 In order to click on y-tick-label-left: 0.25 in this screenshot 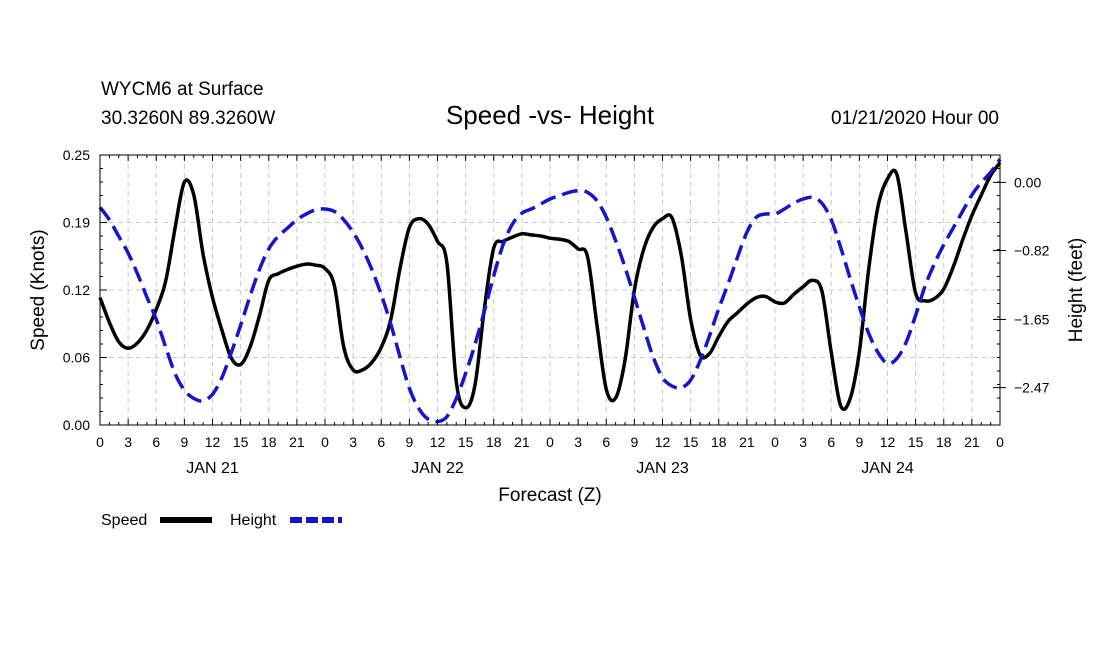, I will do `click(76, 155)`.